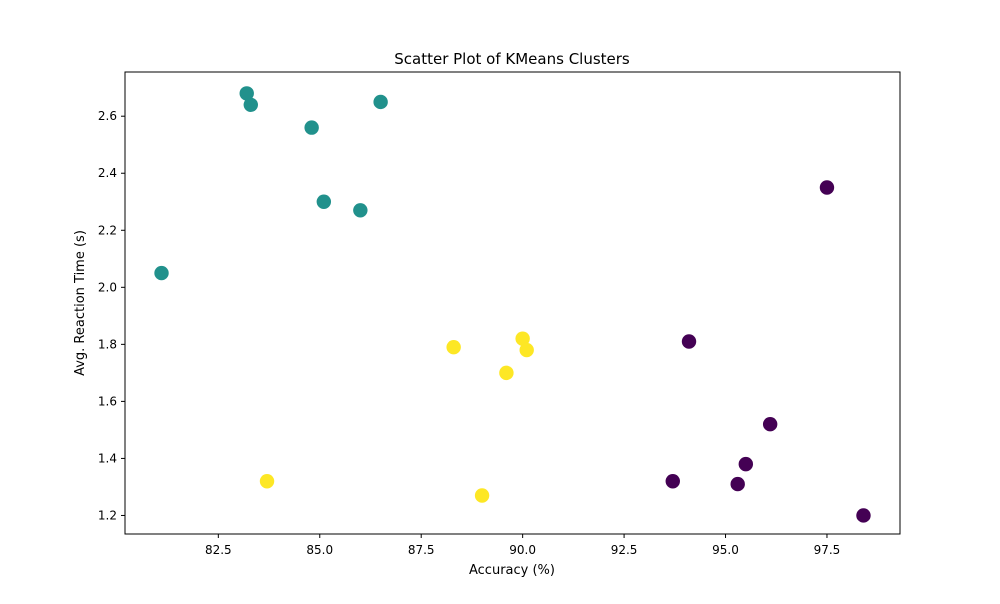 The image size is (1000, 604). Describe the element at coordinates (111, 315) in the screenshot. I see `y-axis-ticks: 1.2 1.4 1.6 1.8 2.0 2.2 2.4 2.6` at that location.